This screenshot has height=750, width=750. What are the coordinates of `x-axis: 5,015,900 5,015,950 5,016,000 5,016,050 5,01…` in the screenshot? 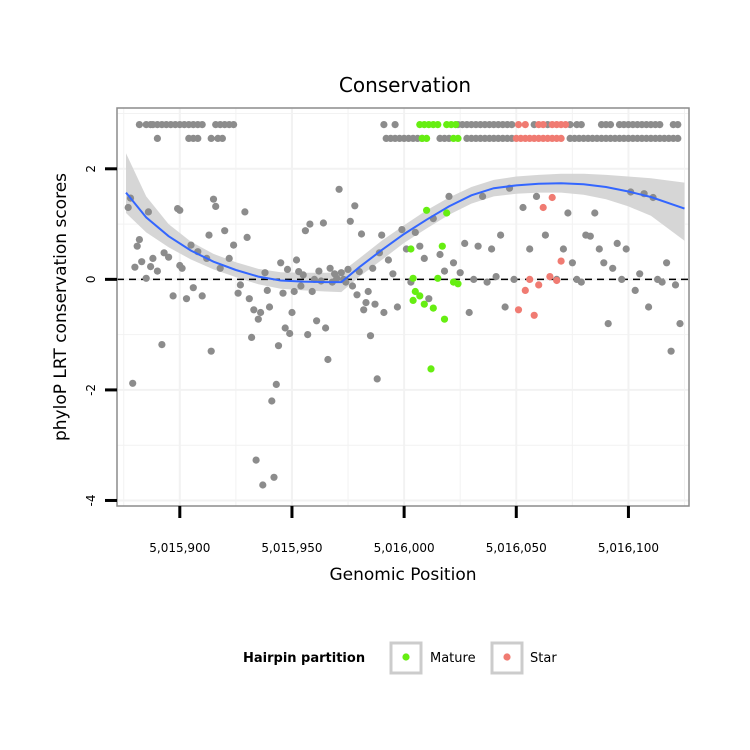 It's located at (404, 530).